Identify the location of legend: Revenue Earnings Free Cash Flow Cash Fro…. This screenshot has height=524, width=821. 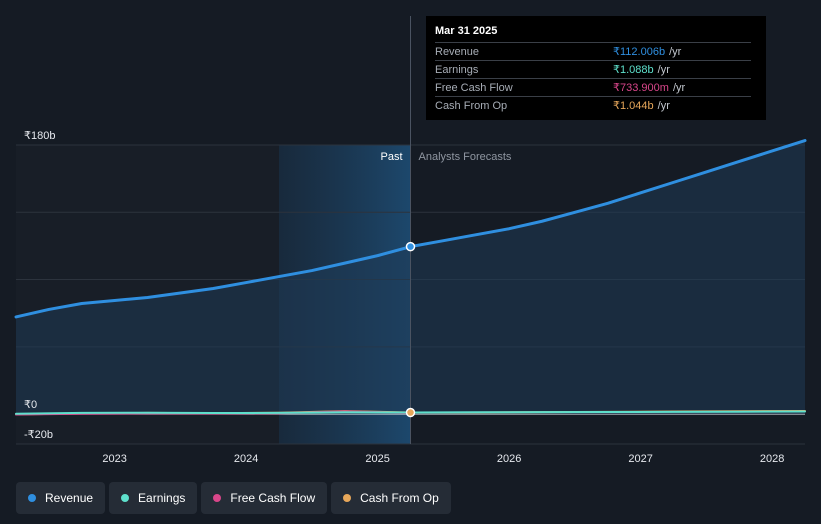
(233, 498).